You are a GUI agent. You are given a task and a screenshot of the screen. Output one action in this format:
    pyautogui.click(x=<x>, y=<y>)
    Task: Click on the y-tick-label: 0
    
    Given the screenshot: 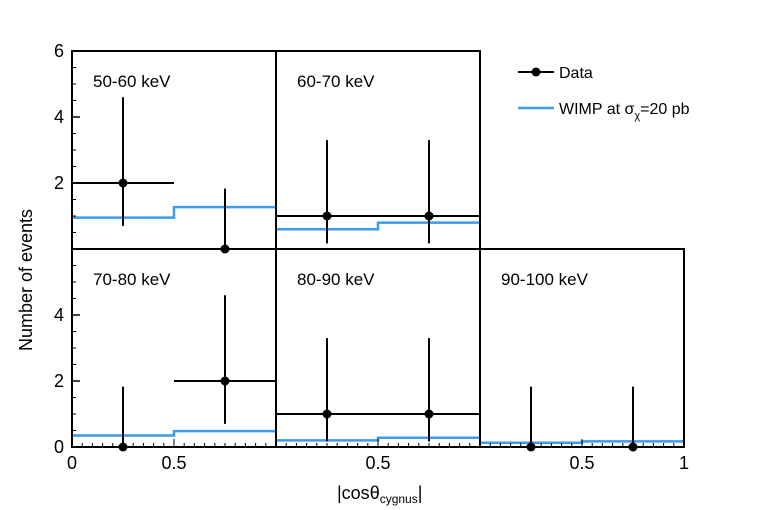 What is the action you would take?
    pyautogui.click(x=59, y=447)
    